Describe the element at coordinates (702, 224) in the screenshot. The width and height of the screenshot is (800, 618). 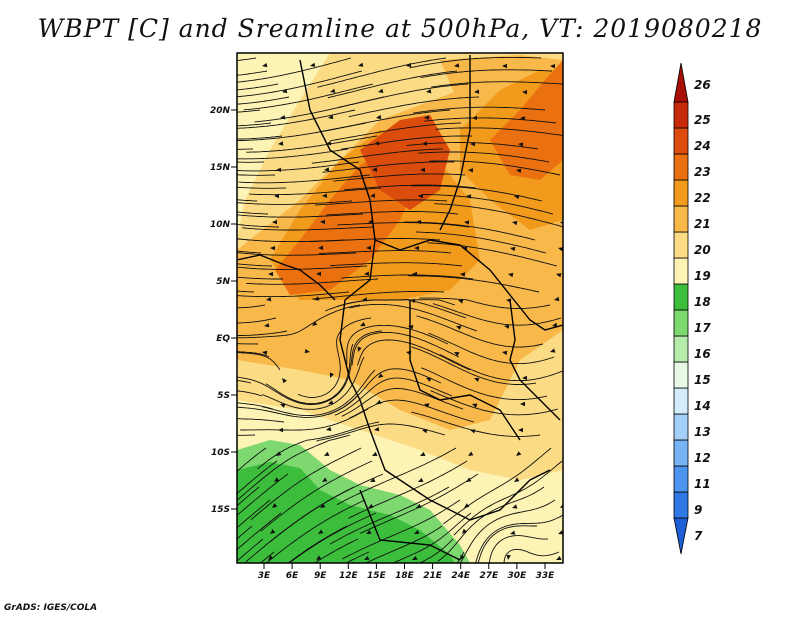
I see `colorbar-label: 21` at that location.